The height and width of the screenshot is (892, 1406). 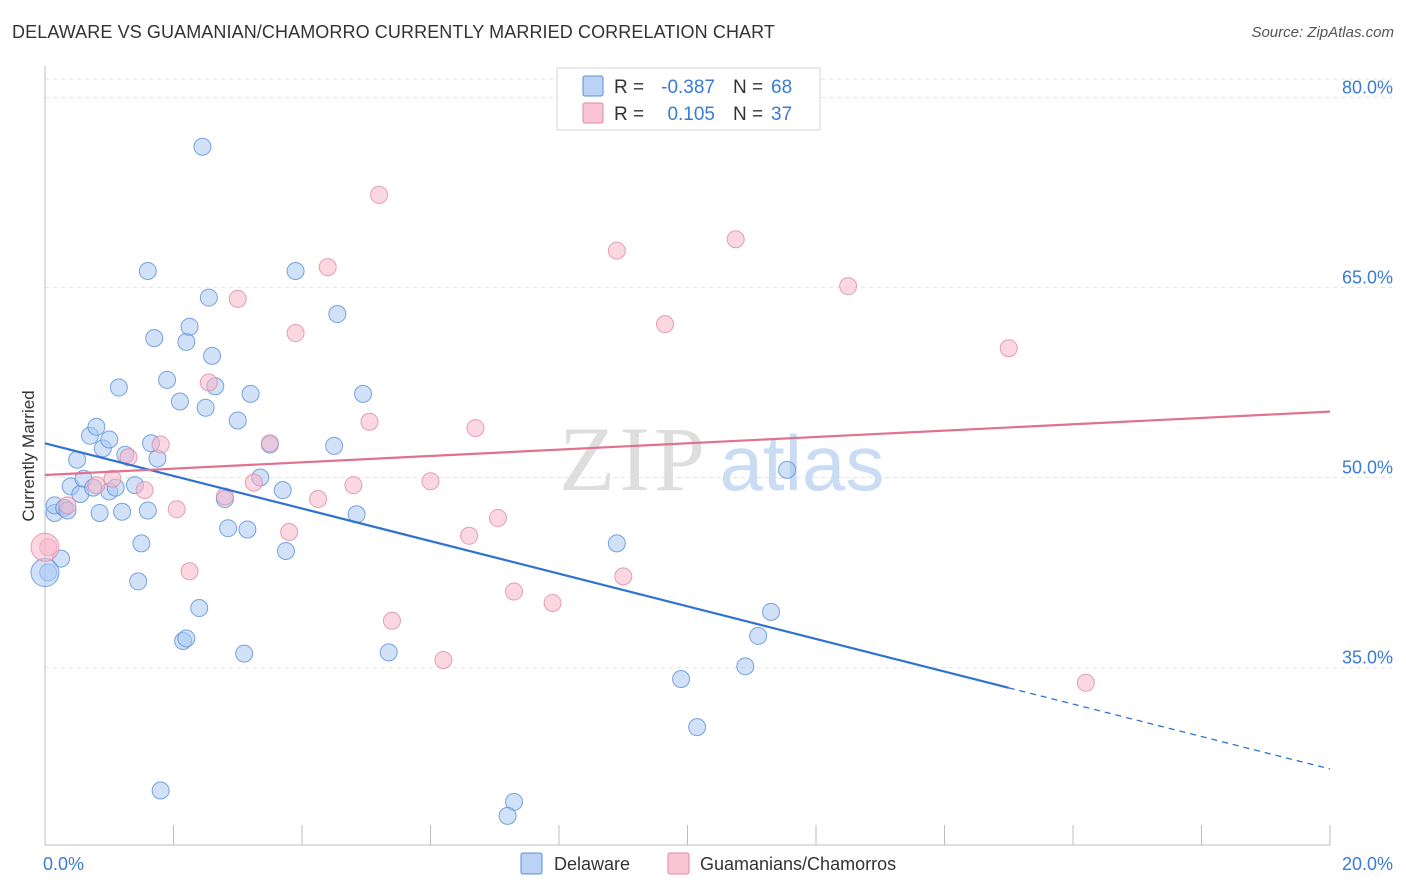 What do you see at coordinates (634, 459) in the screenshot?
I see `watermark-zip: ZIP` at bounding box center [634, 459].